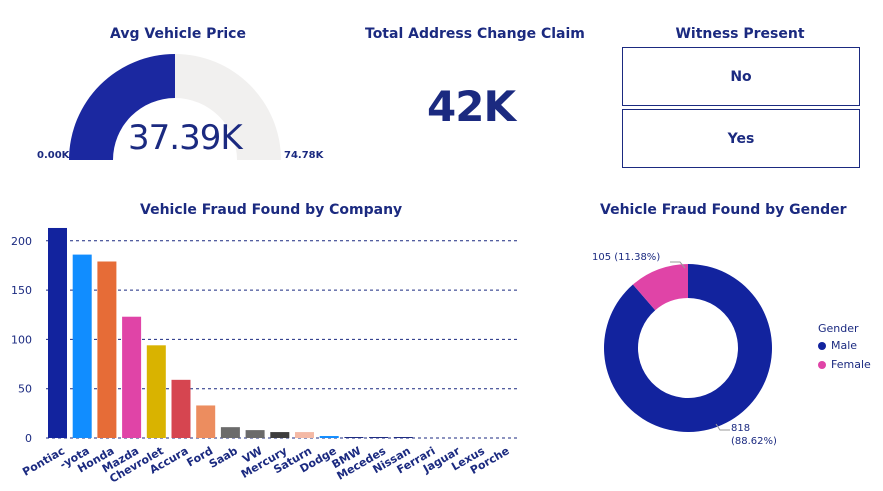 The width and height of the screenshot is (883, 491). Describe the element at coordinates (379, 437) in the screenshot. I see `bar-mecedes` at that location.